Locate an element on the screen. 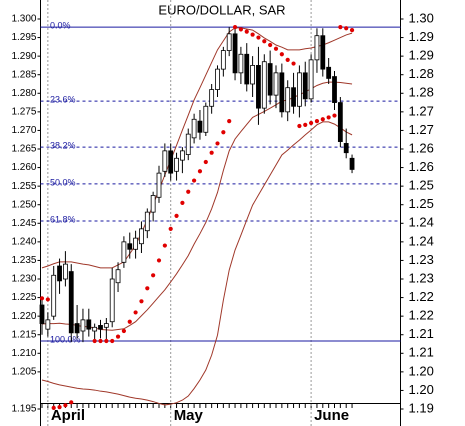  fib-label: 23.6% is located at coordinates (63, 99).